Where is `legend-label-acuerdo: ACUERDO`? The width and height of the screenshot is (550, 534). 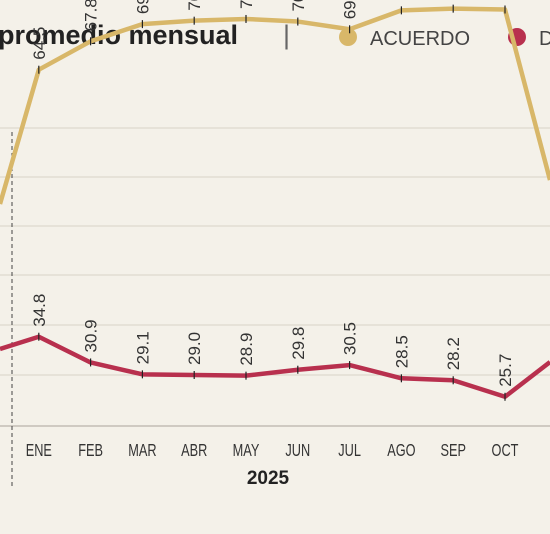 legend-label-acuerdo: ACUERDO is located at coordinates (420, 39).